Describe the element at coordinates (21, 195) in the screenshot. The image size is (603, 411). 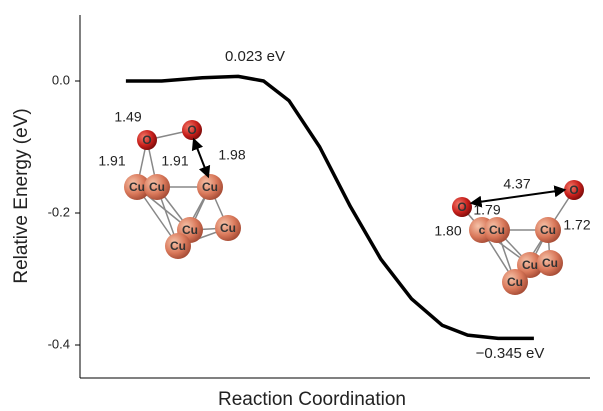
I see `y-axis-title: Relative Energy (eV)` at that location.